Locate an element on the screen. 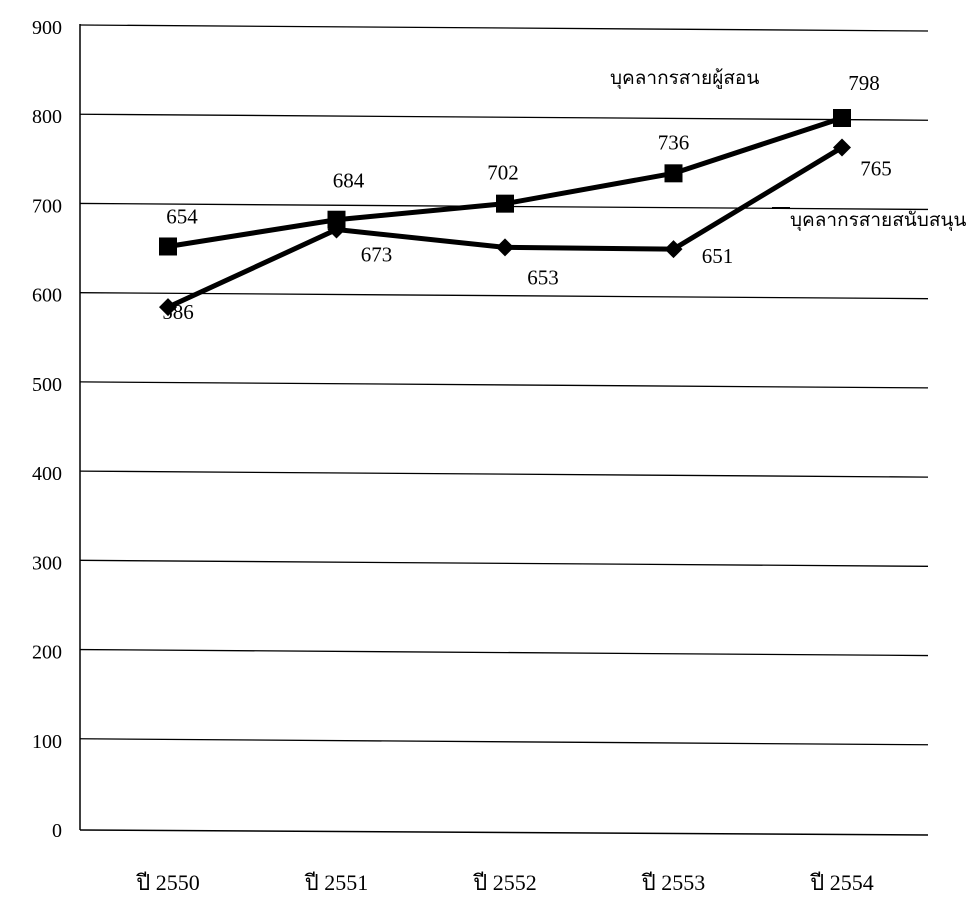 The width and height of the screenshot is (979, 897). x-tick-label-2: ปี 2552 is located at coordinates (504, 882).